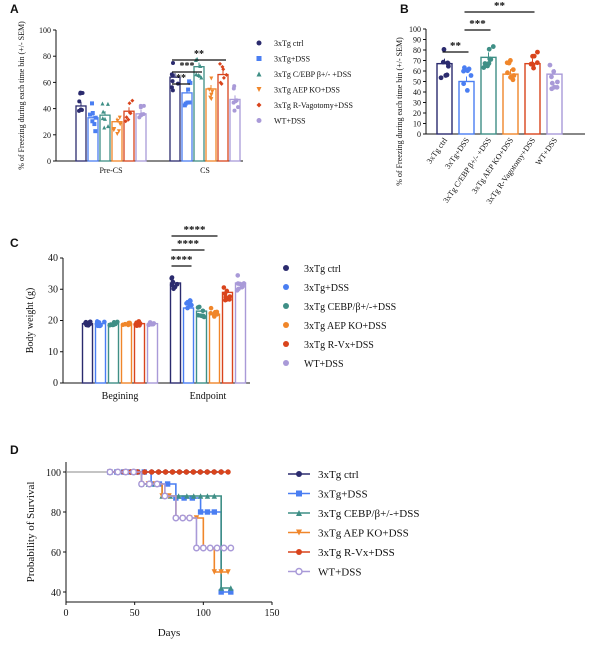 The height and width of the screenshot is (660, 600). I want to click on panel-c-y-tick-label: 0, so click(55, 383).